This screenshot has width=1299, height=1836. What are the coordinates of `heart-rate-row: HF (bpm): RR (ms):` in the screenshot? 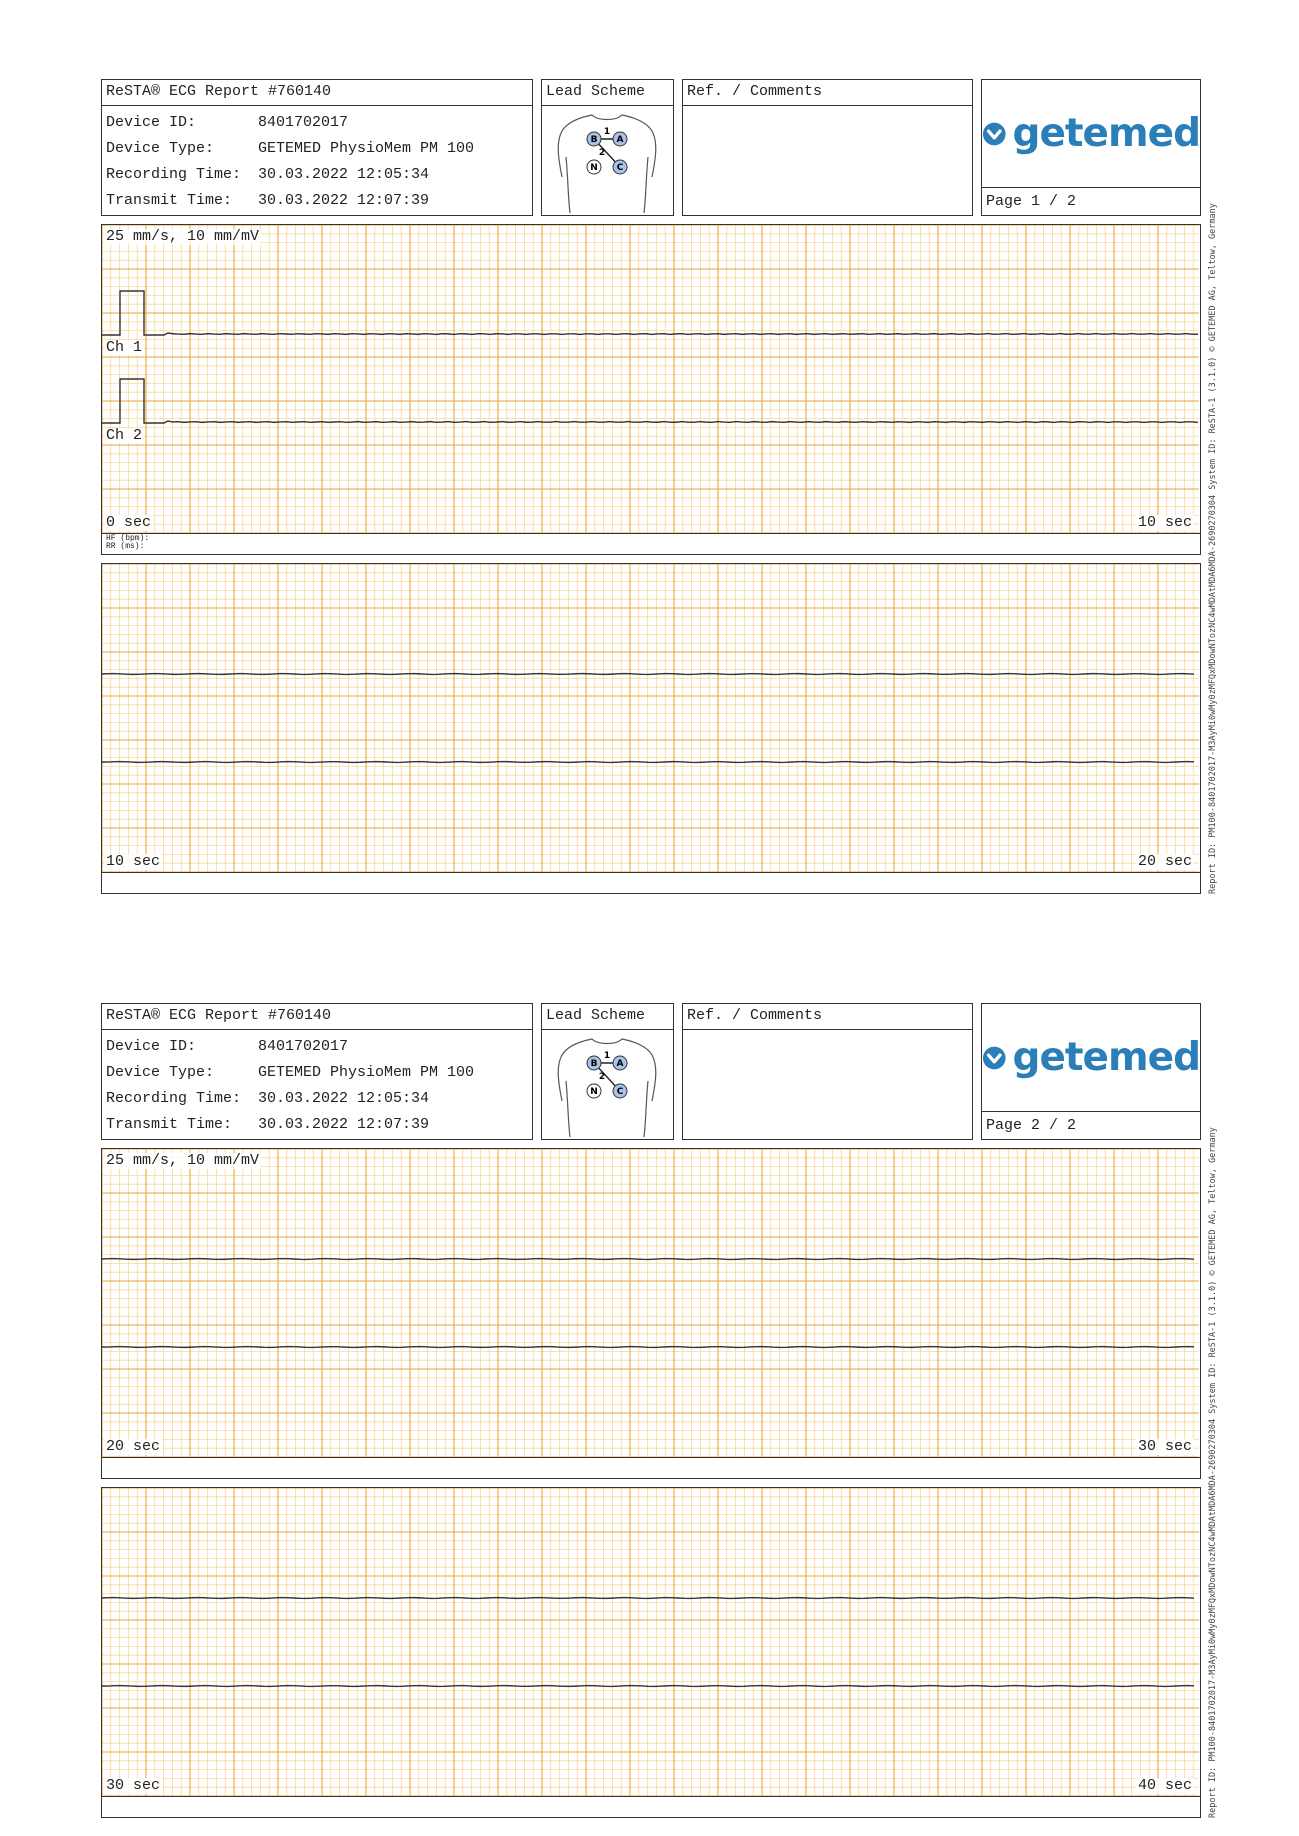 It's located at (651, 543).